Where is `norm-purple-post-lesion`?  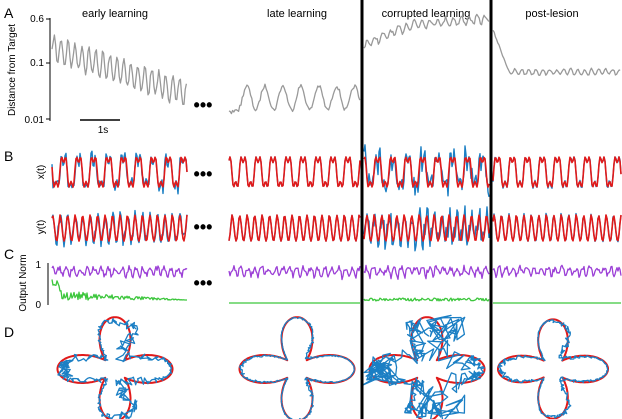
norm-purple-post-lesion is located at coordinates (557, 271).